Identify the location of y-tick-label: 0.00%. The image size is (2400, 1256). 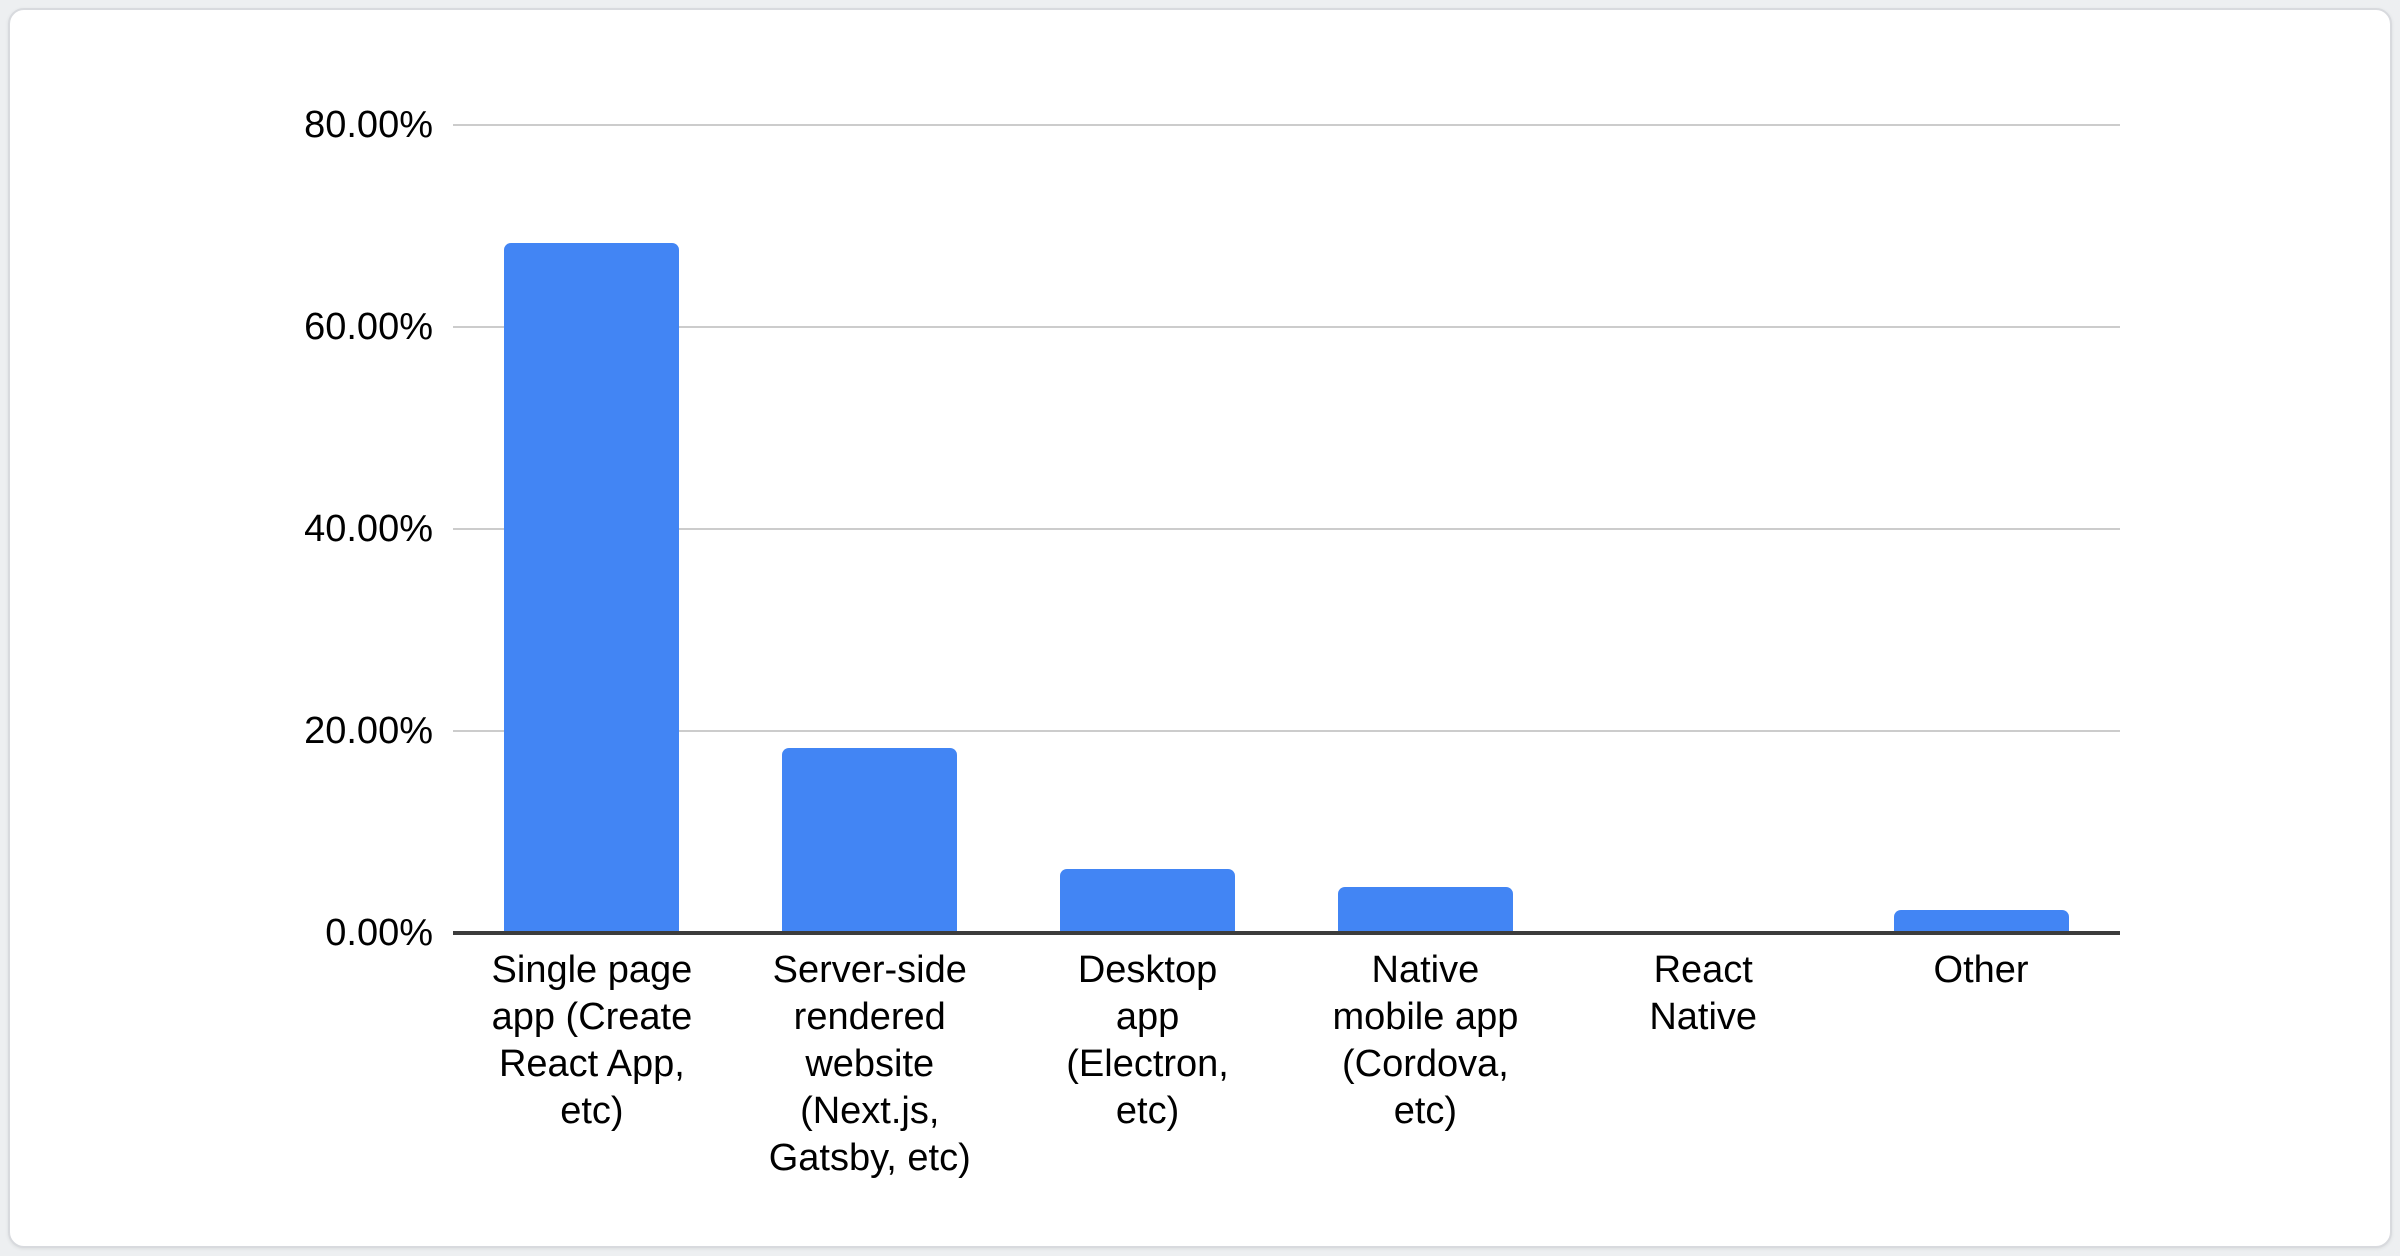
(379, 932).